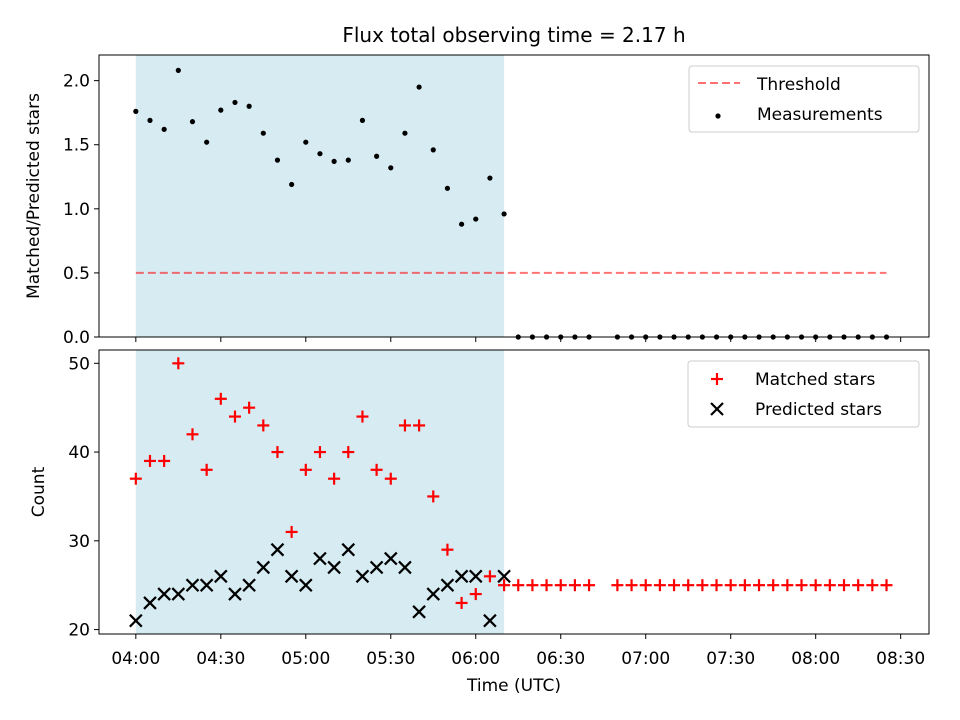 The width and height of the screenshot is (960, 720). Describe the element at coordinates (135, 659) in the screenshot. I see `x-tick-label: 04:00` at that location.